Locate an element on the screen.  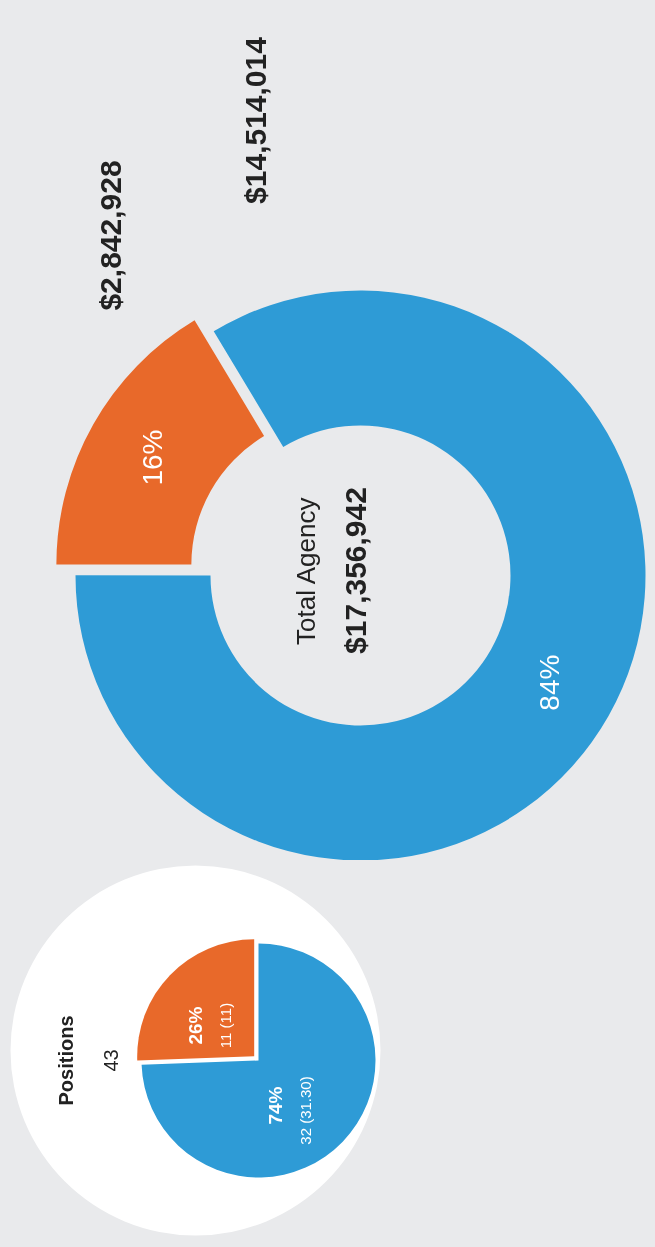
data-label: $14,514,014 is located at coordinates (255, 120).